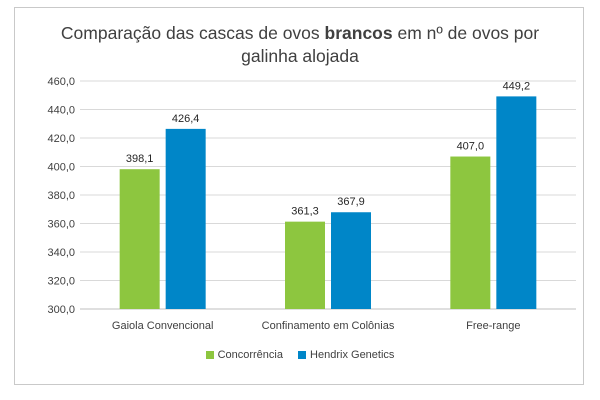 The width and height of the screenshot is (600, 400). What do you see at coordinates (352, 355) in the screenshot?
I see `legend-label-hendrix: Hendrix Genetics` at bounding box center [352, 355].